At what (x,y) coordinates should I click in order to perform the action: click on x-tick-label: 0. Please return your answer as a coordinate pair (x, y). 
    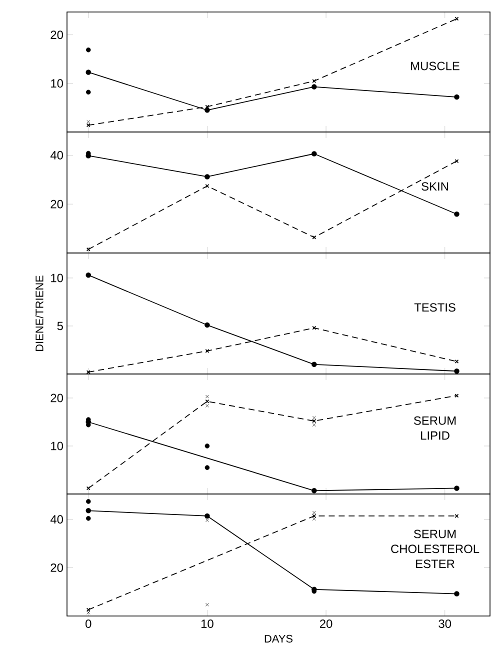
    Looking at the image, I should click on (89, 624).